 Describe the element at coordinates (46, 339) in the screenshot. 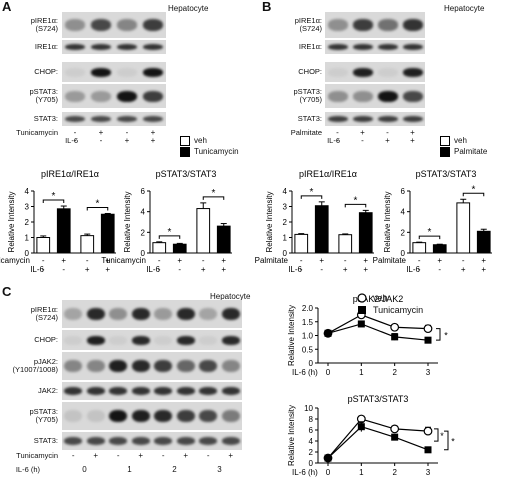

I see `blot-label-c-1: CHOP:` at that location.